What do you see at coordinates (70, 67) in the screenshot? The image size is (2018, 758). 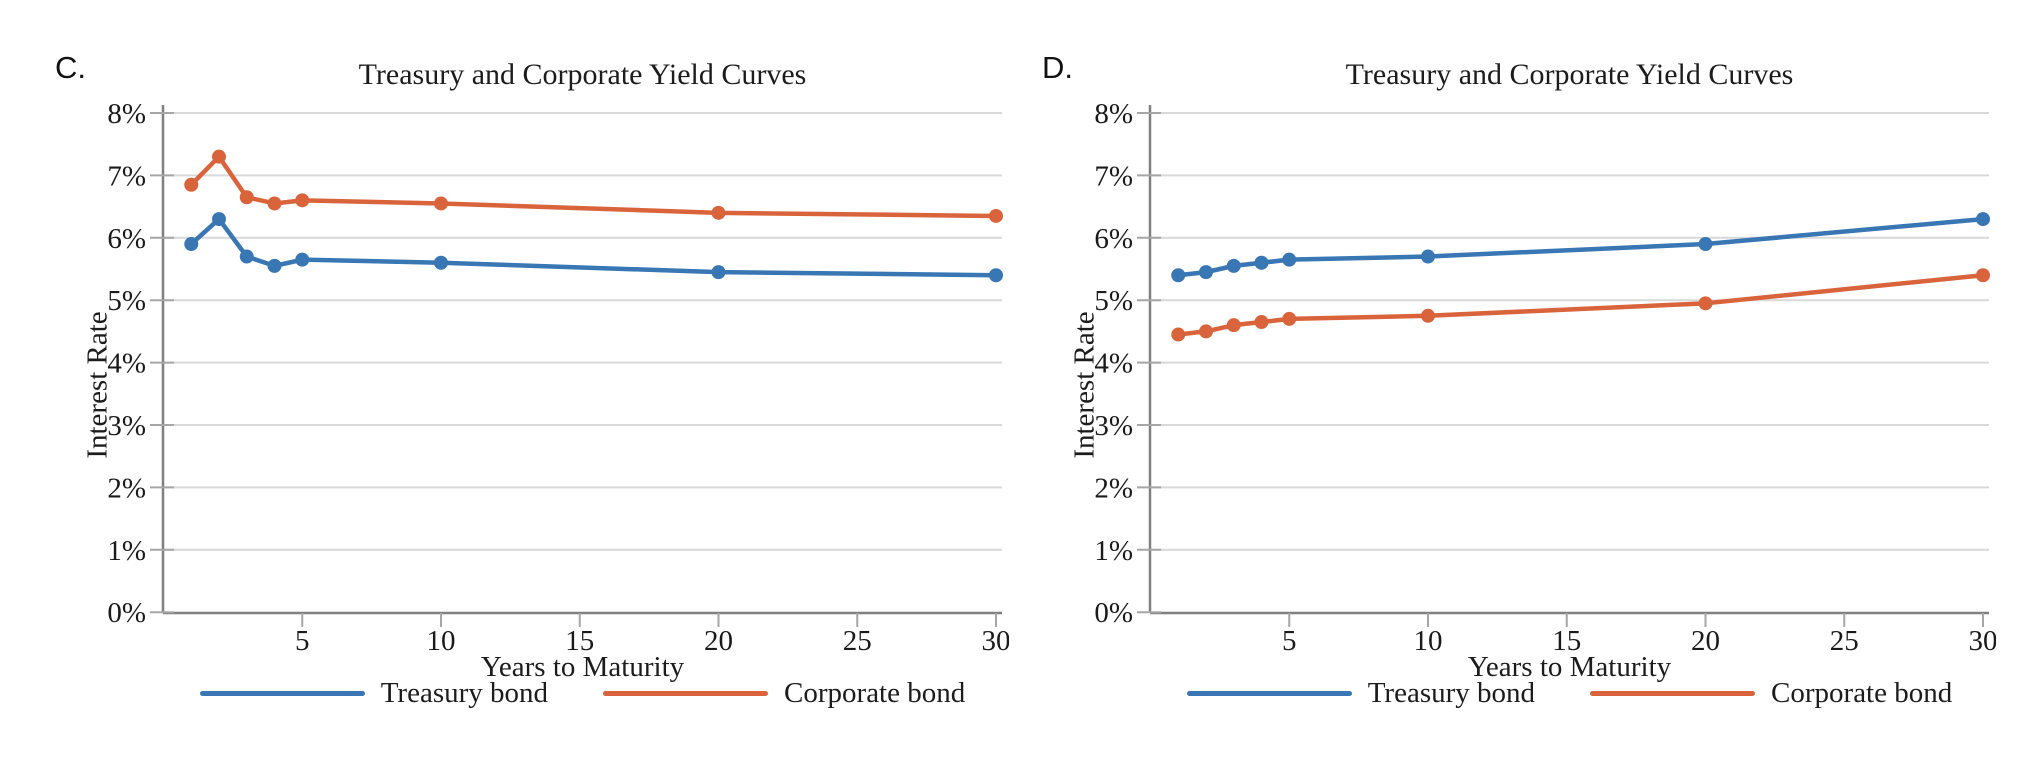 I see `panel-label-c: C.` at bounding box center [70, 67].